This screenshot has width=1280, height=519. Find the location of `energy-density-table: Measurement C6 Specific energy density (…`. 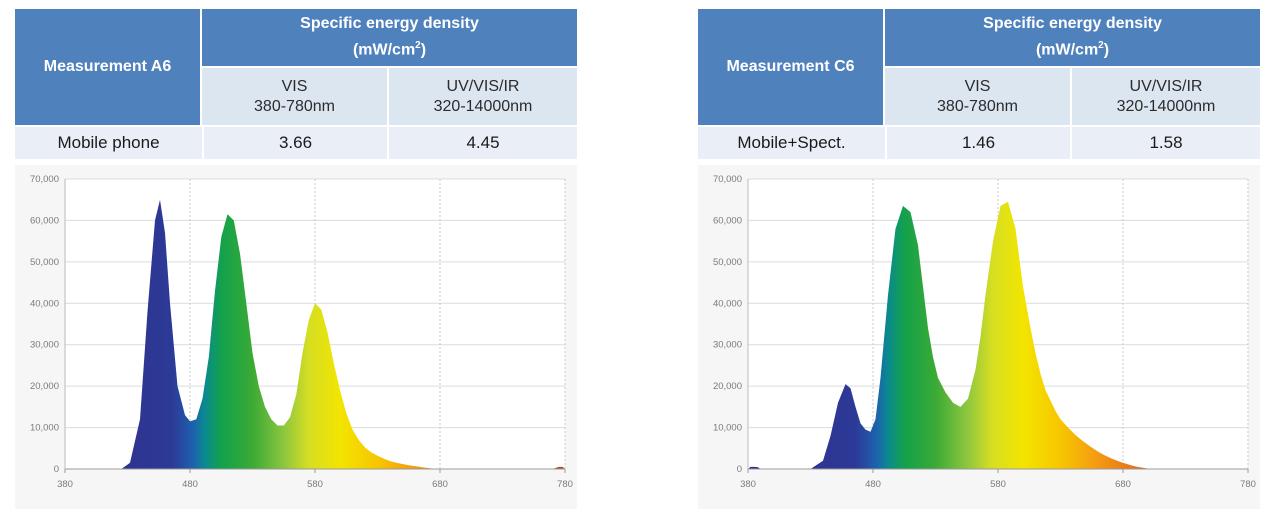

energy-density-table: Measurement C6 Specific energy density (… is located at coordinates (979, 84).